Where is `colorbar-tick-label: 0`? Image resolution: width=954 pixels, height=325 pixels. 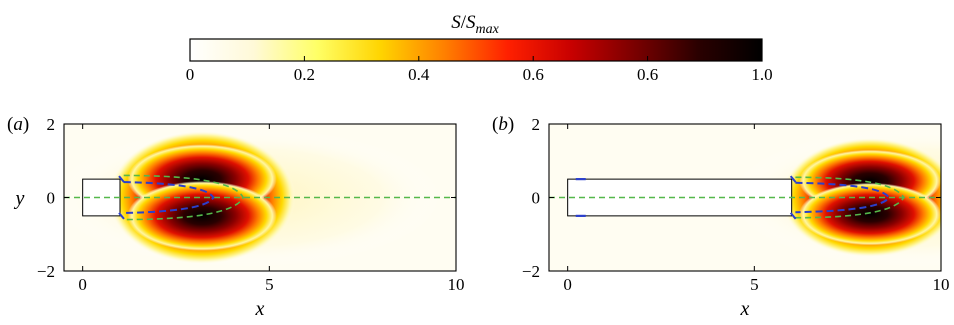
colorbar-tick-label: 0 is located at coordinates (190, 74).